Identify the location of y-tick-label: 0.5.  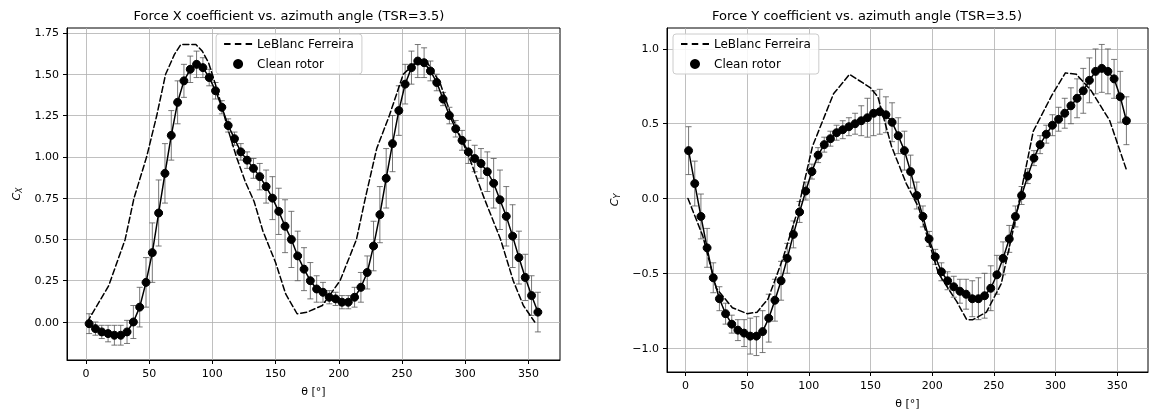
(650, 124).